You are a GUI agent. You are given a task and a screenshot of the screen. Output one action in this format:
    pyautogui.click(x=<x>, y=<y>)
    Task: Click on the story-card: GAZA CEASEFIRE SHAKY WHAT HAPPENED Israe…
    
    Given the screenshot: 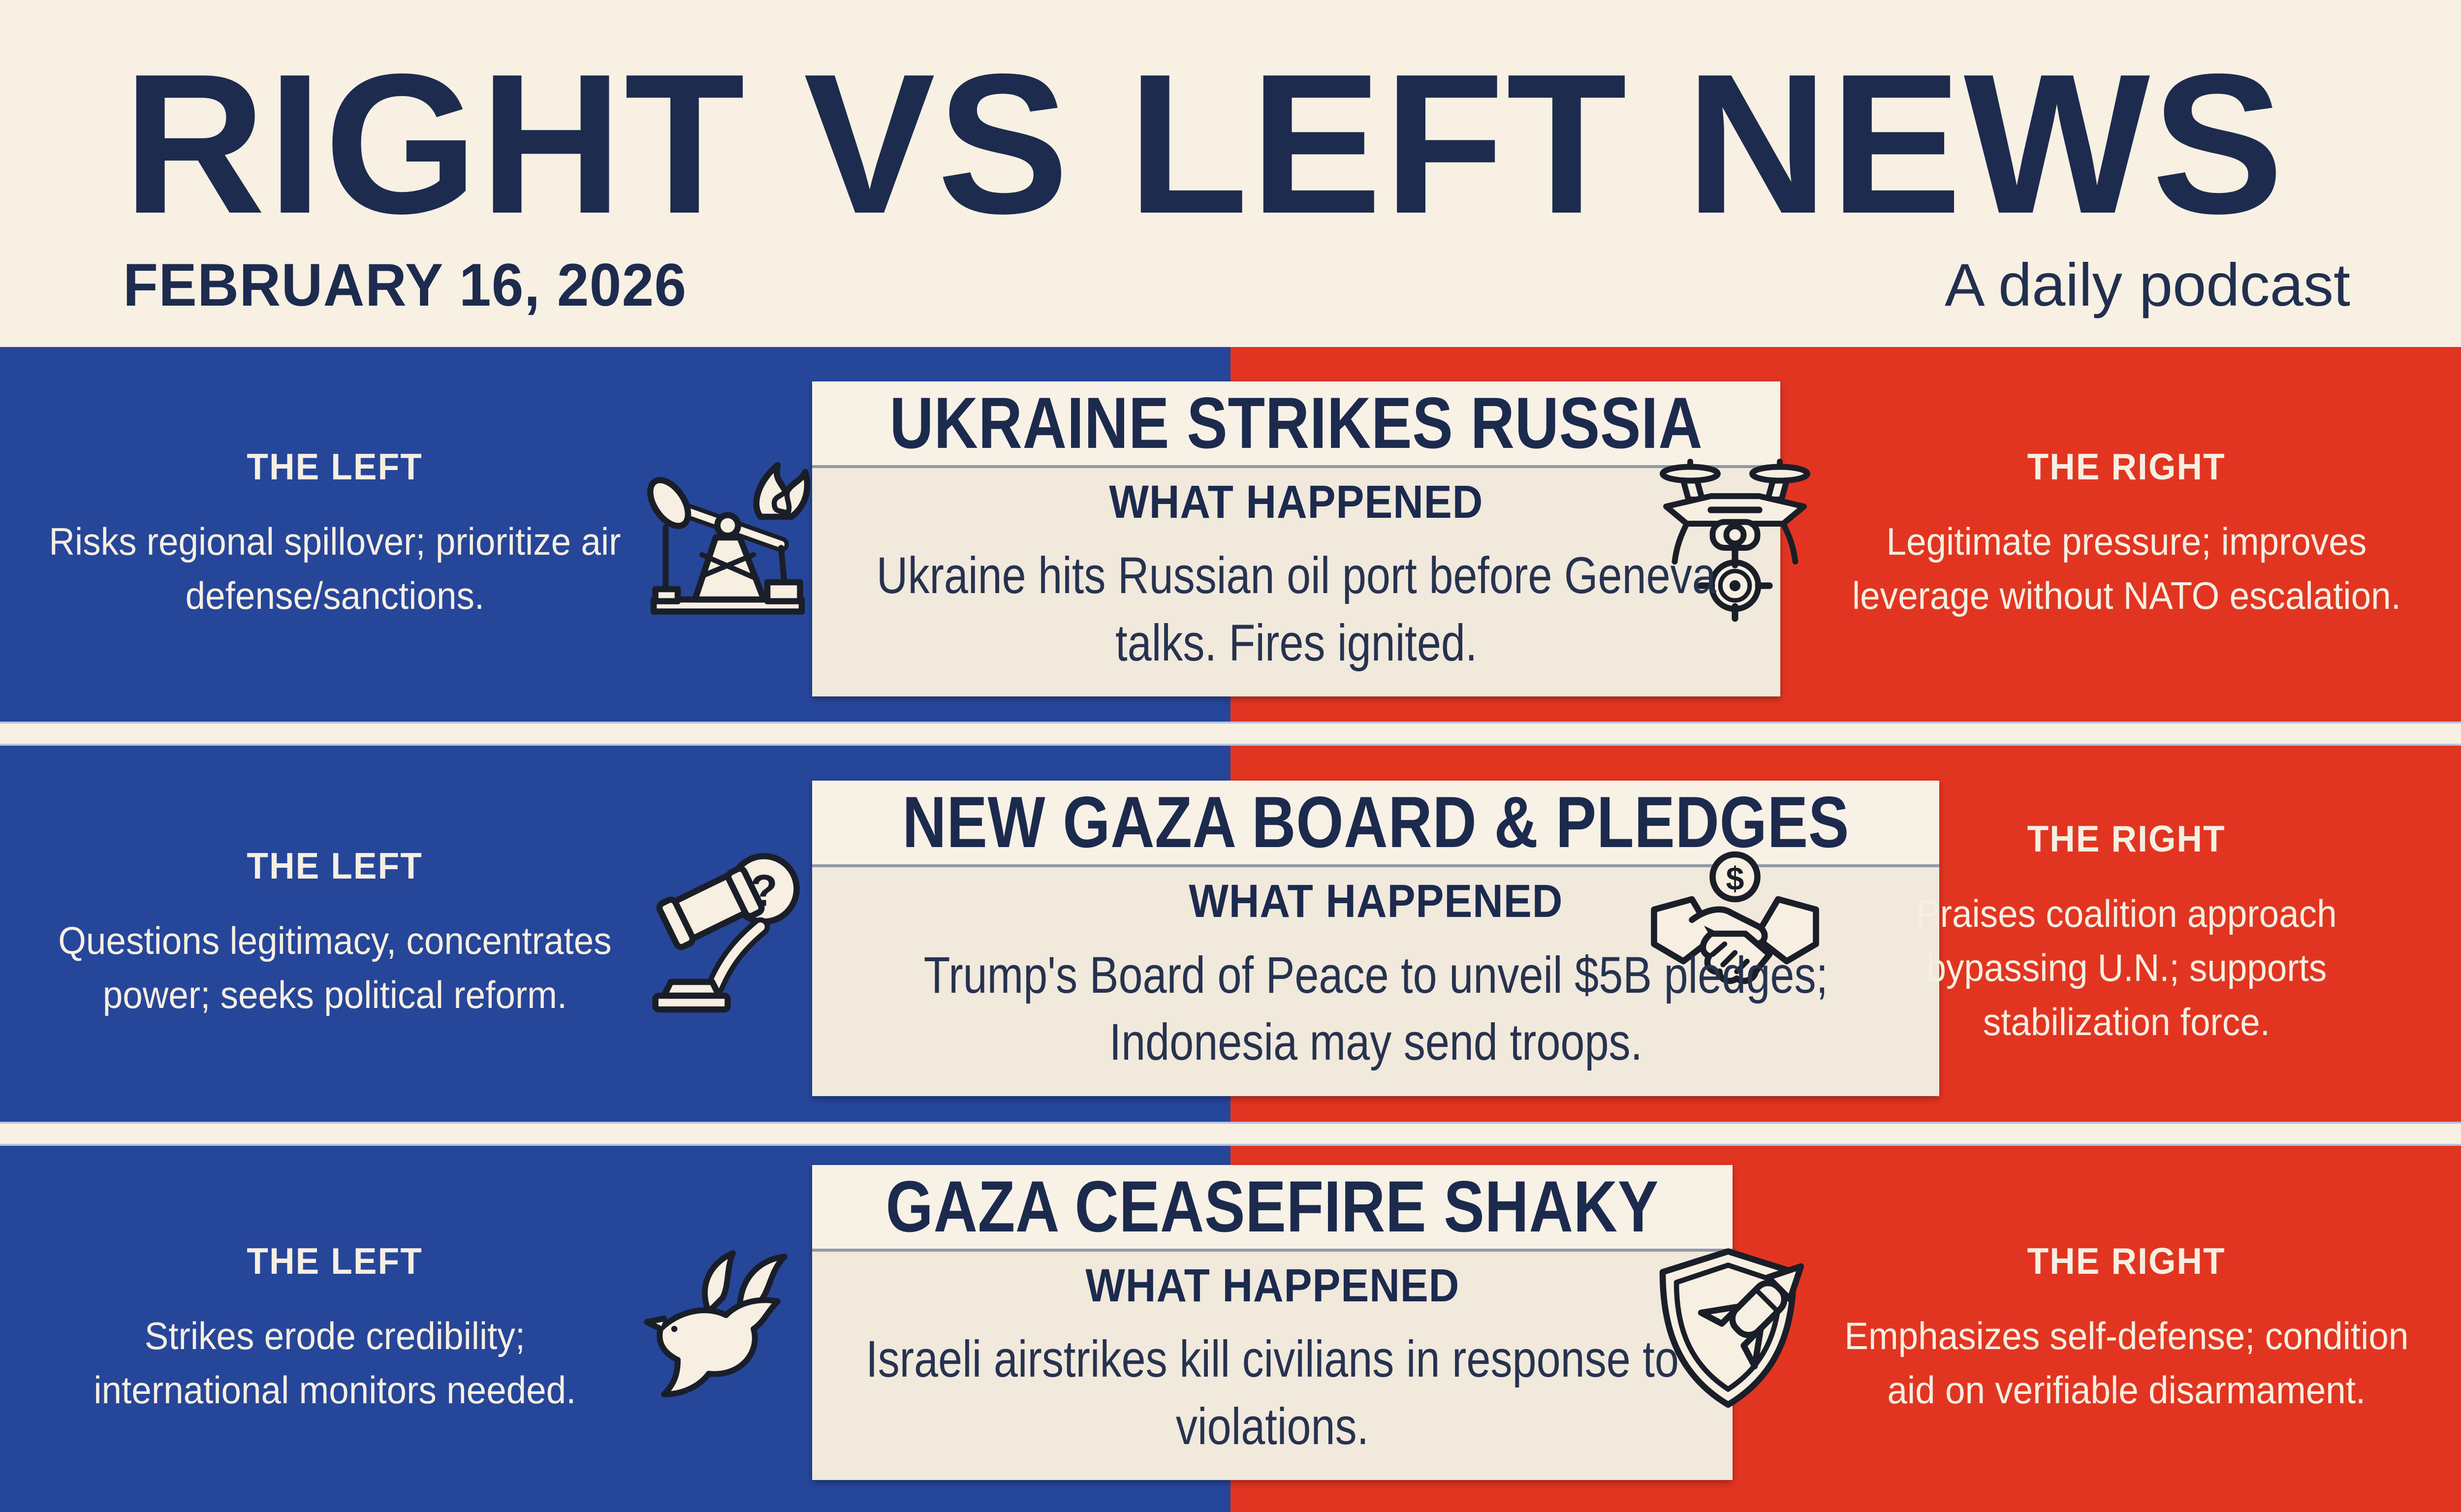 What is the action you would take?
    pyautogui.click(x=1272, y=1329)
    